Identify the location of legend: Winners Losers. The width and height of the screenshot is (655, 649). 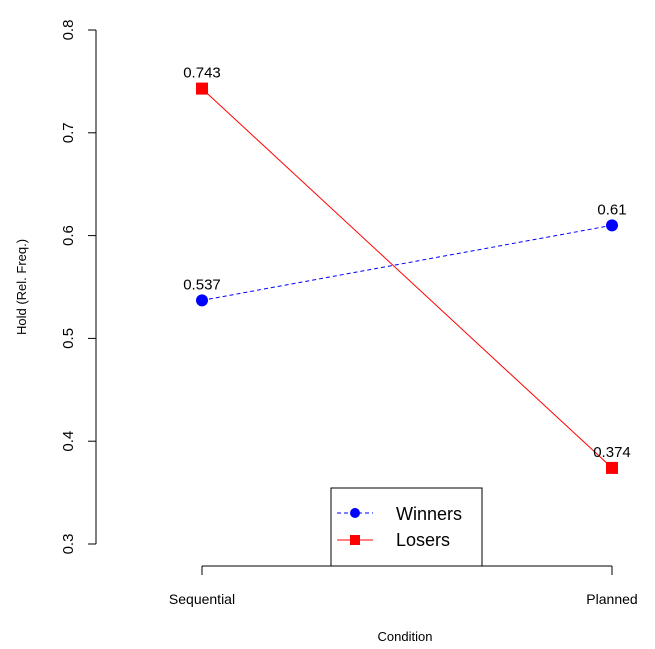
(406, 527).